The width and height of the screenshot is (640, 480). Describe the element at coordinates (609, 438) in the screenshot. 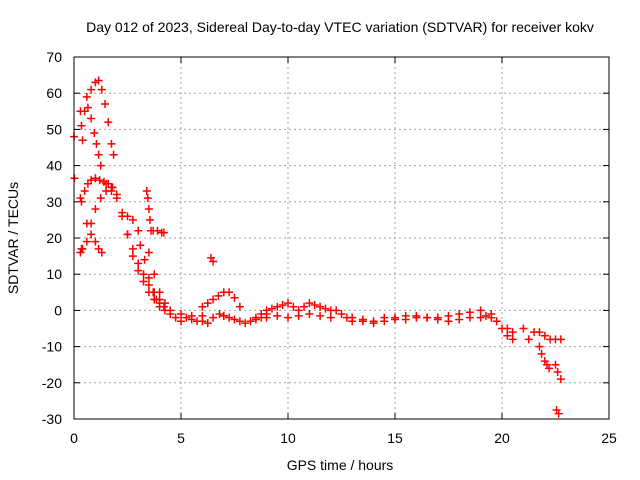

I see `x-tick-label: 25` at that location.